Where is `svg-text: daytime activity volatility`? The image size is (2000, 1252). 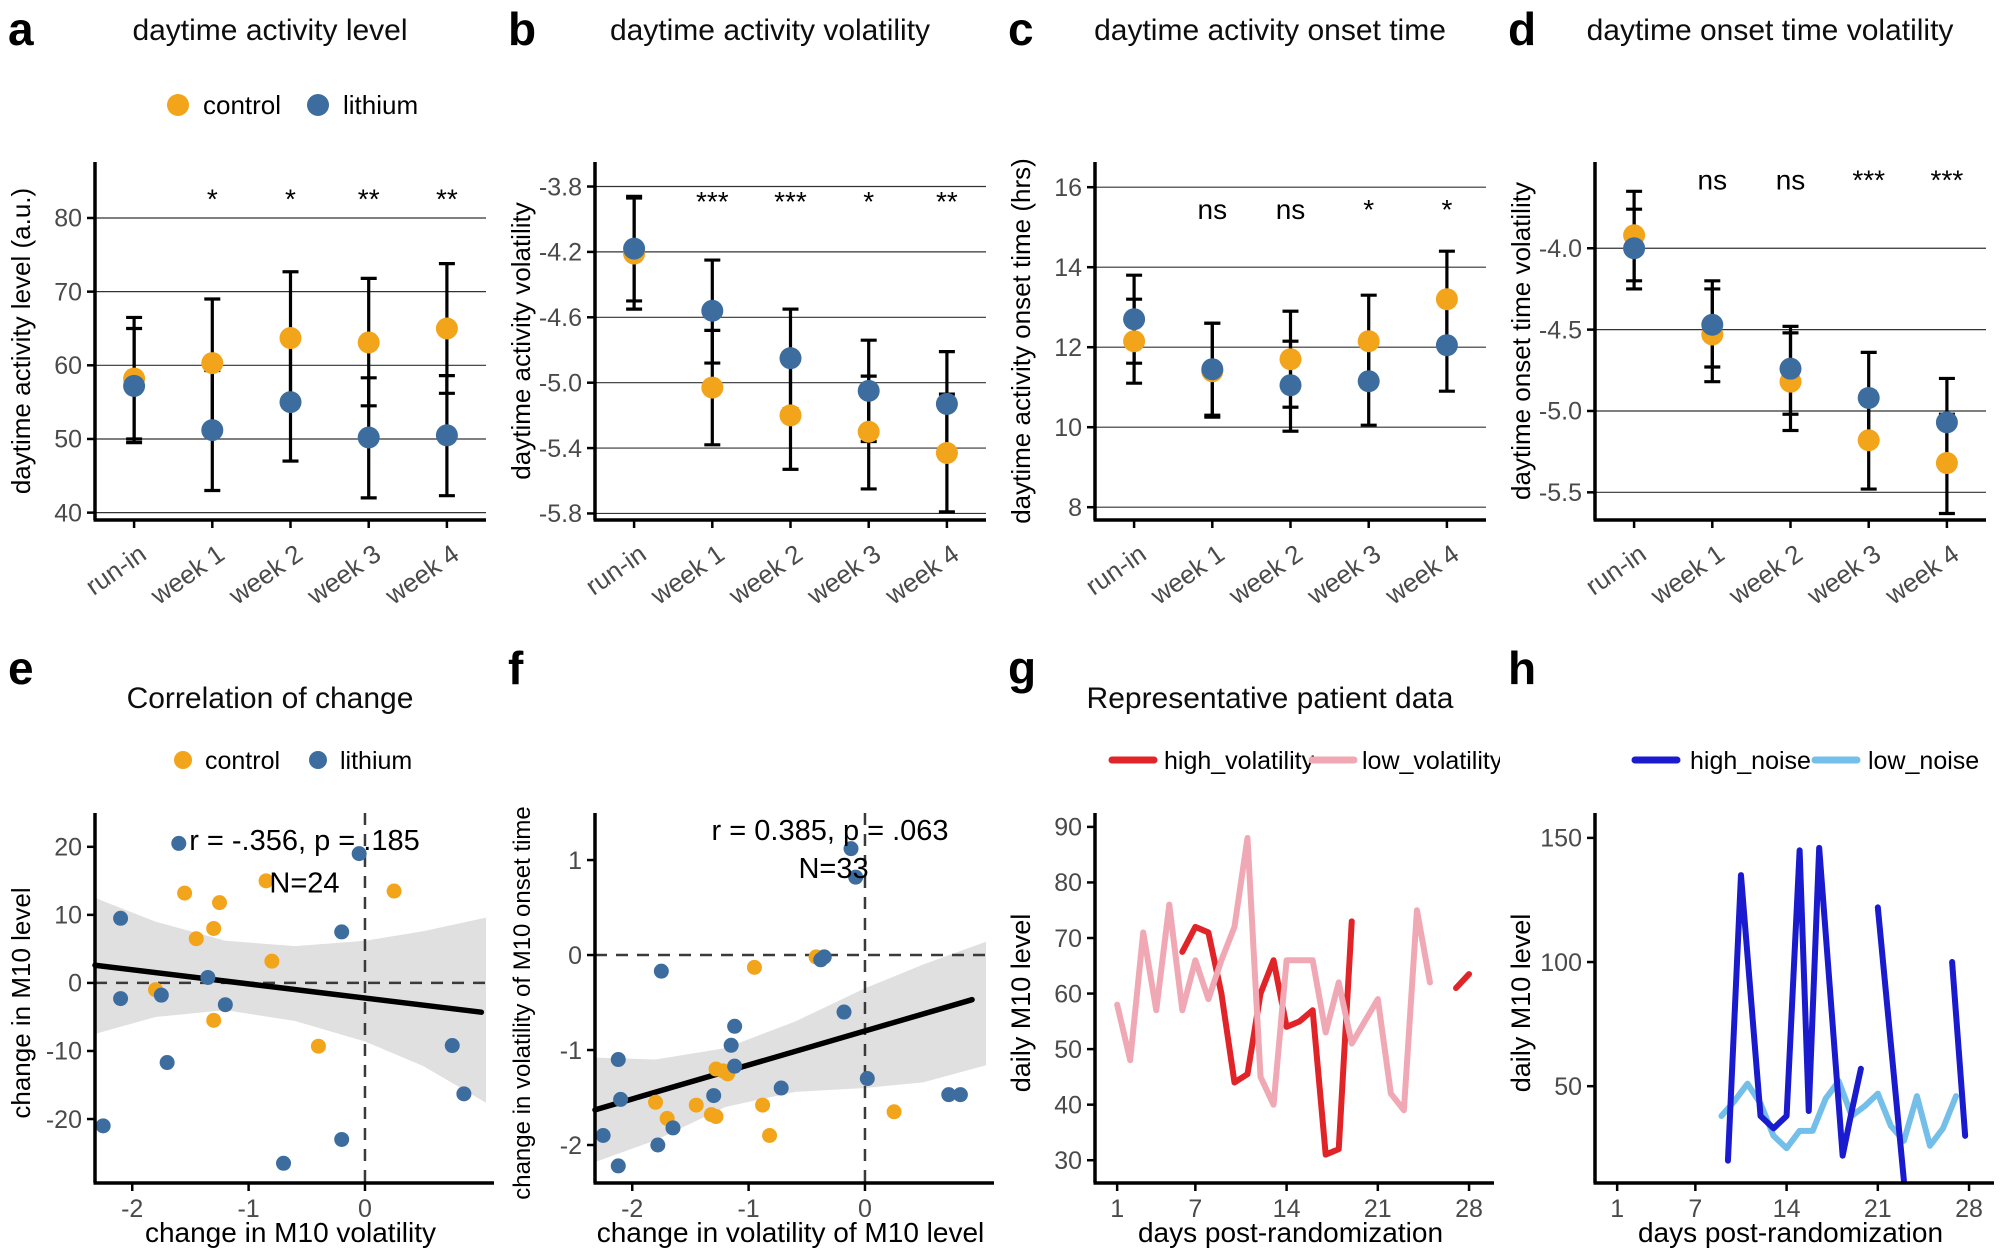
svg-text: daytime activity volatility is located at coordinates (521, 340).